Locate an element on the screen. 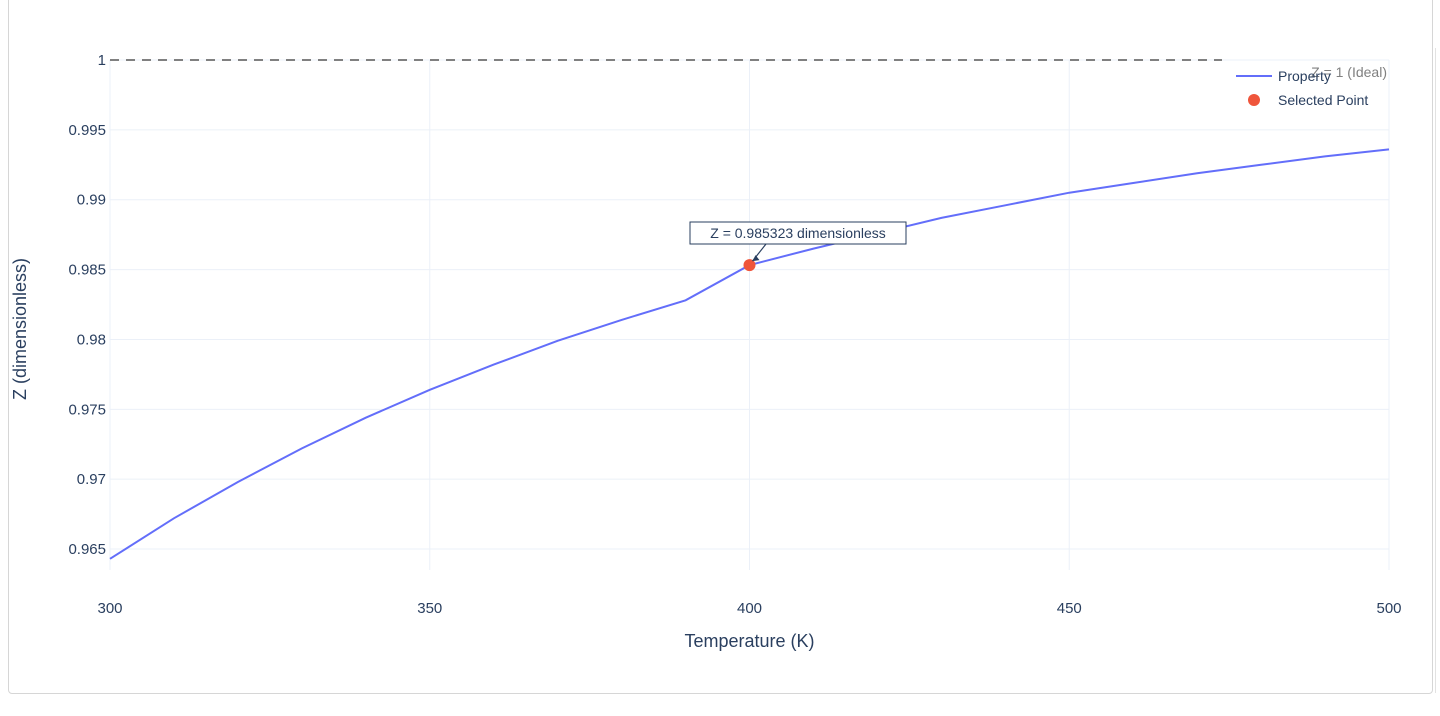 This screenshot has width=1440, height=716. x-tick-label: 400 is located at coordinates (749, 608).